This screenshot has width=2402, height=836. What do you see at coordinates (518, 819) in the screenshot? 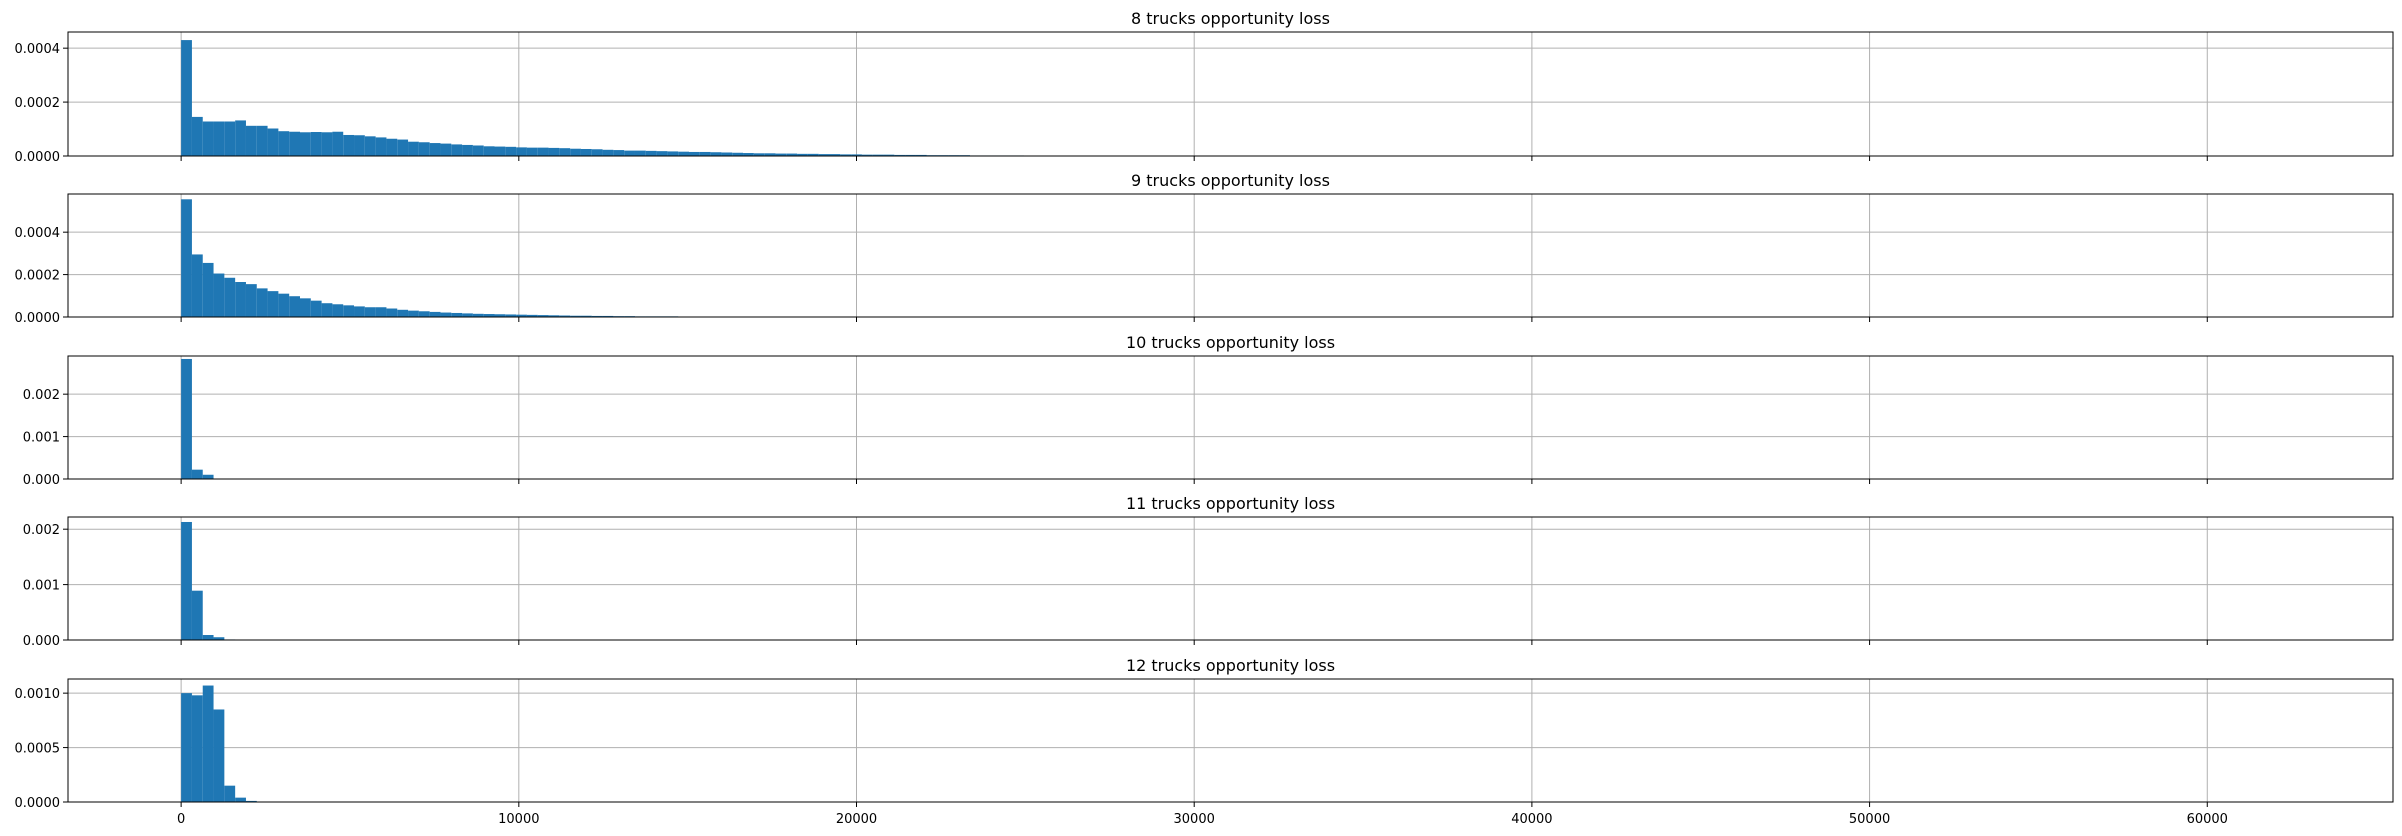
I see `x-tick-label: 10000` at bounding box center [518, 819].